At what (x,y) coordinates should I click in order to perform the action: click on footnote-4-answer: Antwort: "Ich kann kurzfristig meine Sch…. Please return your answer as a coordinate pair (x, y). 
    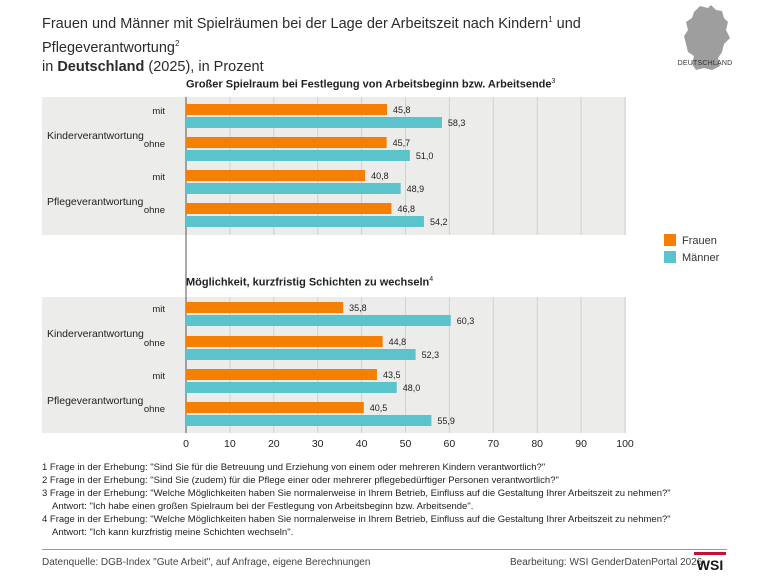
    Looking at the image, I should click on (168, 532).